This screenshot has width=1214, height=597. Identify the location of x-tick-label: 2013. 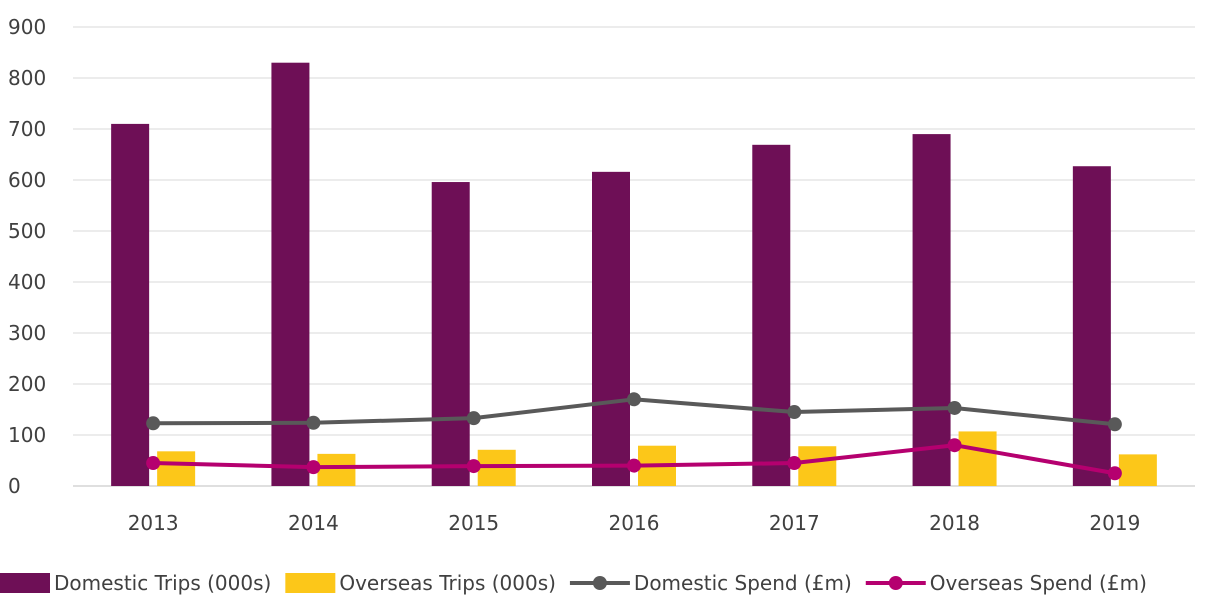
(153, 523).